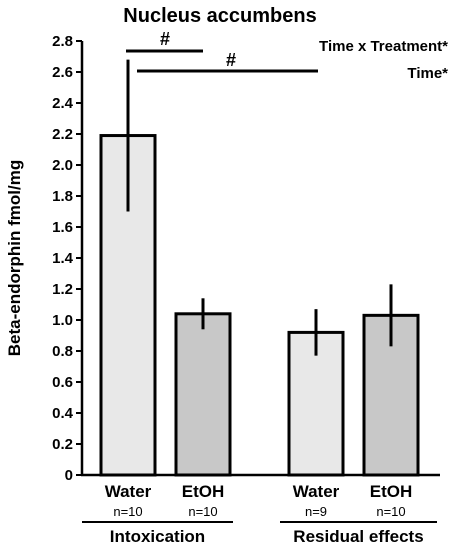 Image resolution: width=453 pixels, height=547 pixels. Describe the element at coordinates (63, 103) in the screenshot. I see `y-tick-label: 2.4` at that location.